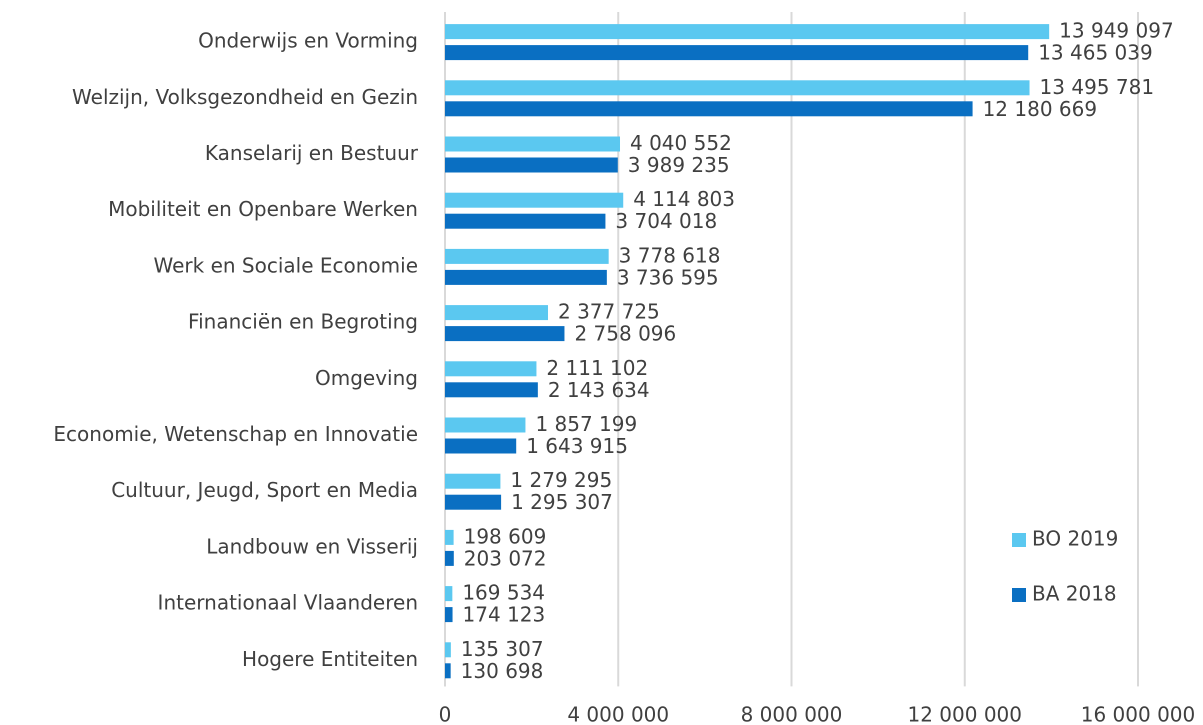  Describe the element at coordinates (1040, 109) in the screenshot. I see `data-label: 12 180 669` at that location.